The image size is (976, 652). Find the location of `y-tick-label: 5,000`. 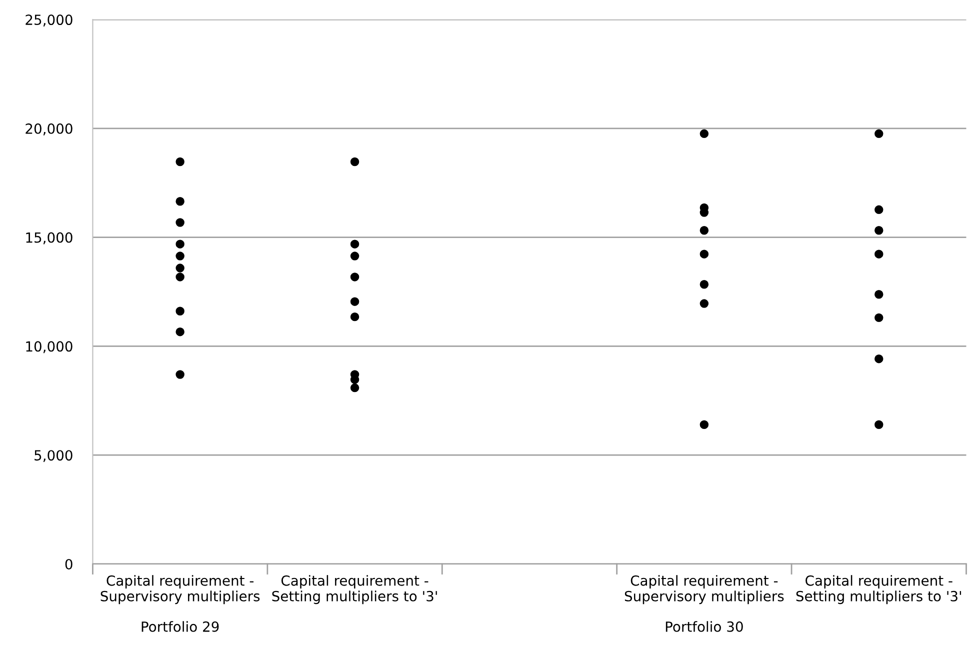

y-tick-label: 5,000 is located at coordinates (53, 456).